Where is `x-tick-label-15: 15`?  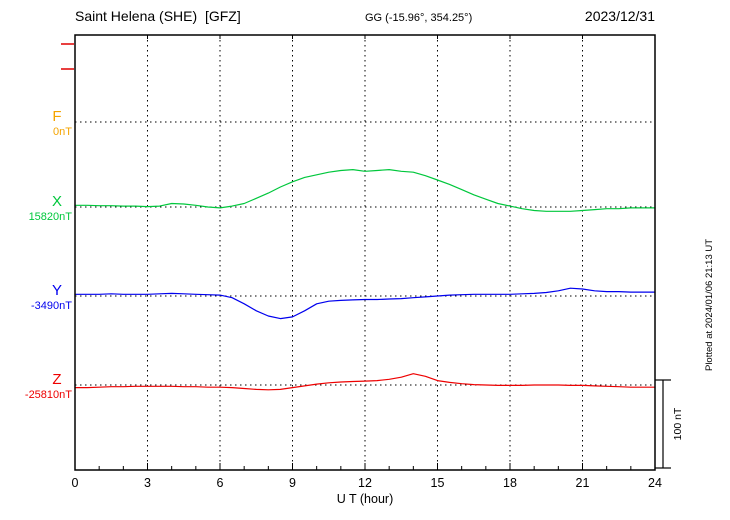 x-tick-label-15: 15 is located at coordinates (438, 483).